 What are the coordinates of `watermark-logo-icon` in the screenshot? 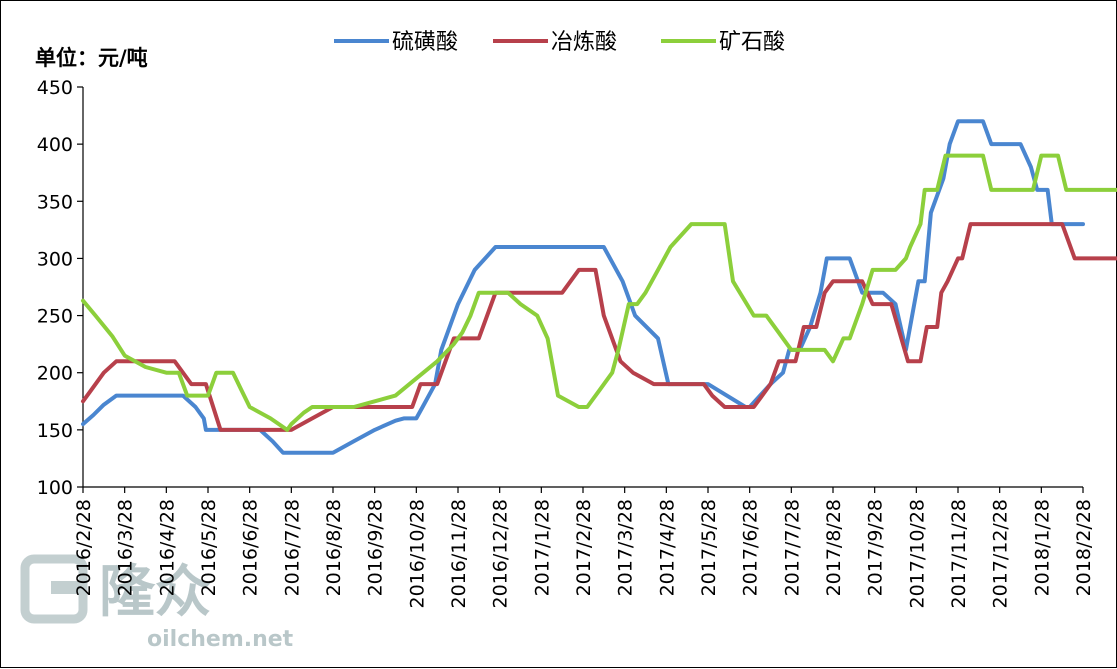 It's located at (54, 589).